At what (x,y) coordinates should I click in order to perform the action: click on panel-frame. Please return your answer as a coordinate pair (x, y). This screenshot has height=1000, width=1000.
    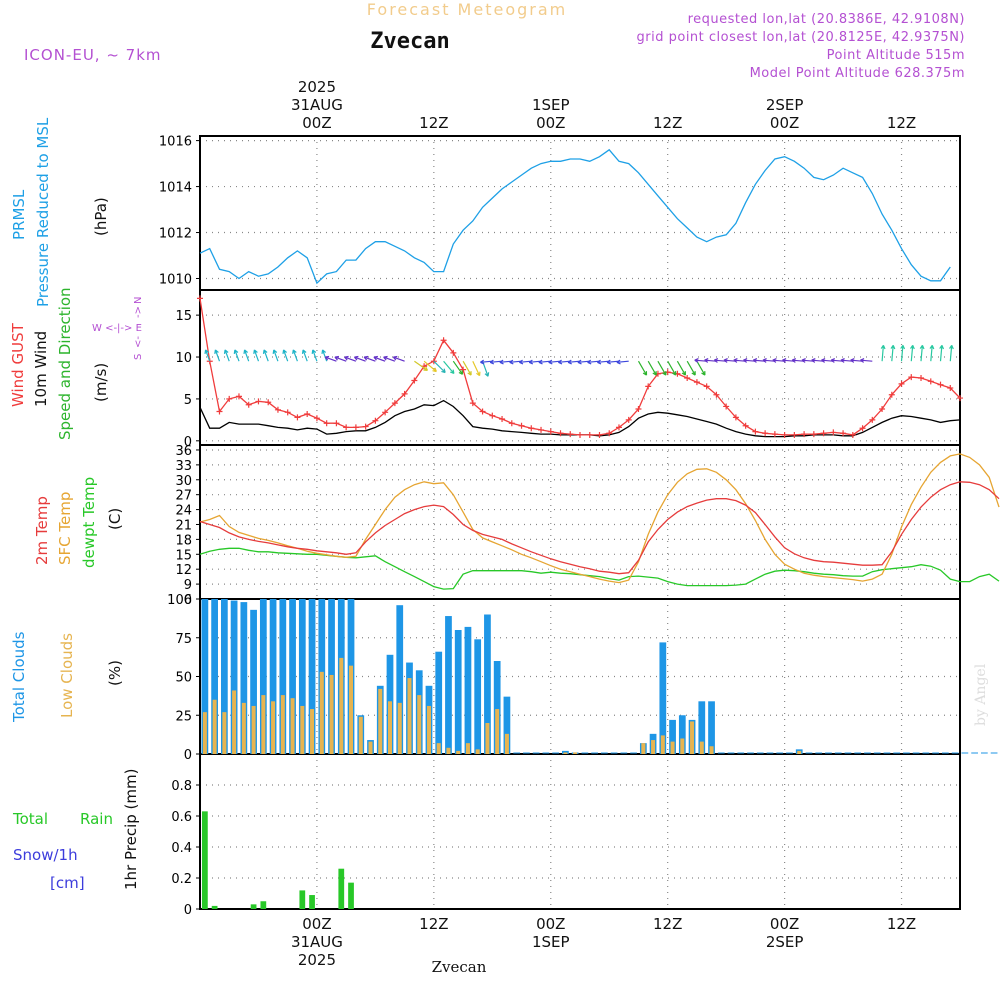
    Looking at the image, I should click on (580, 367).